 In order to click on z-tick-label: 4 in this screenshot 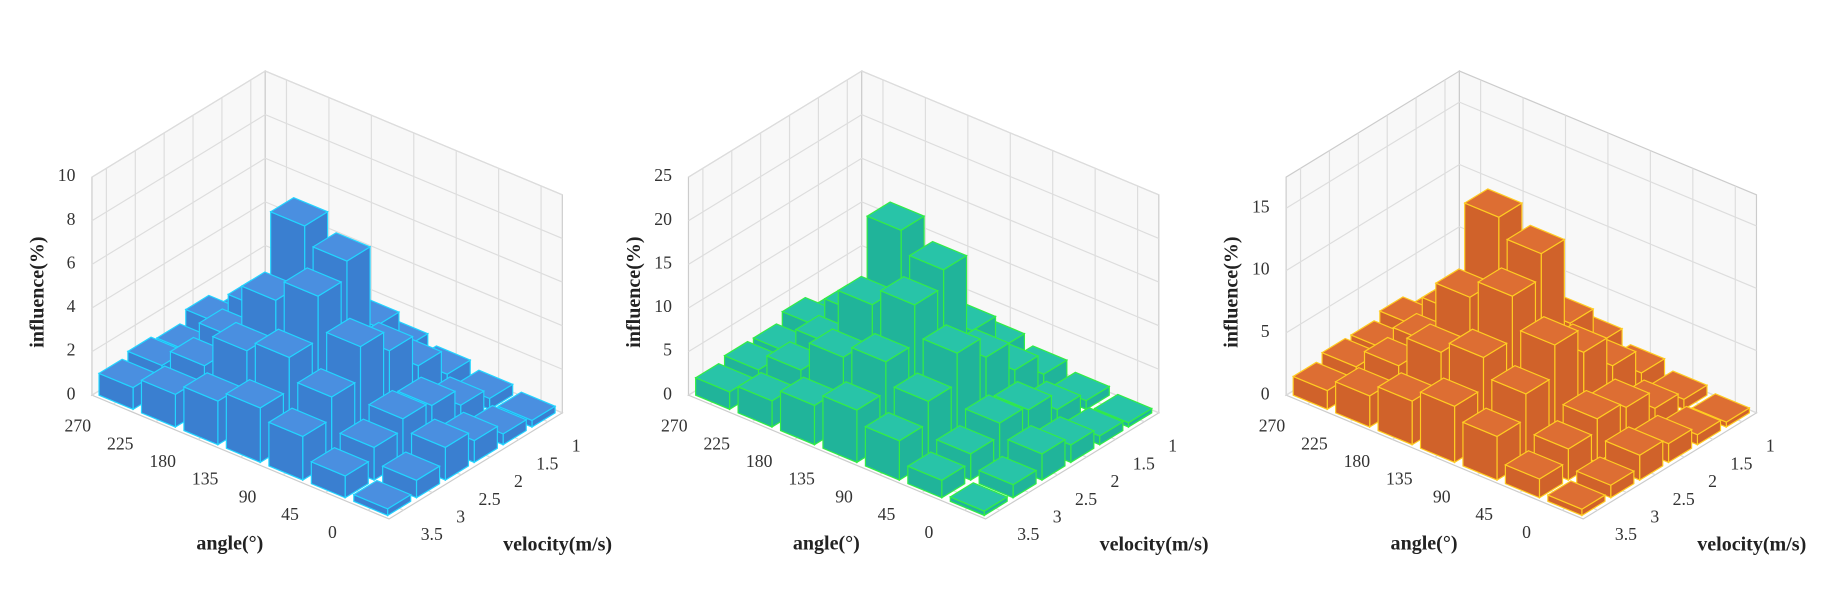, I will do `click(71, 306)`.